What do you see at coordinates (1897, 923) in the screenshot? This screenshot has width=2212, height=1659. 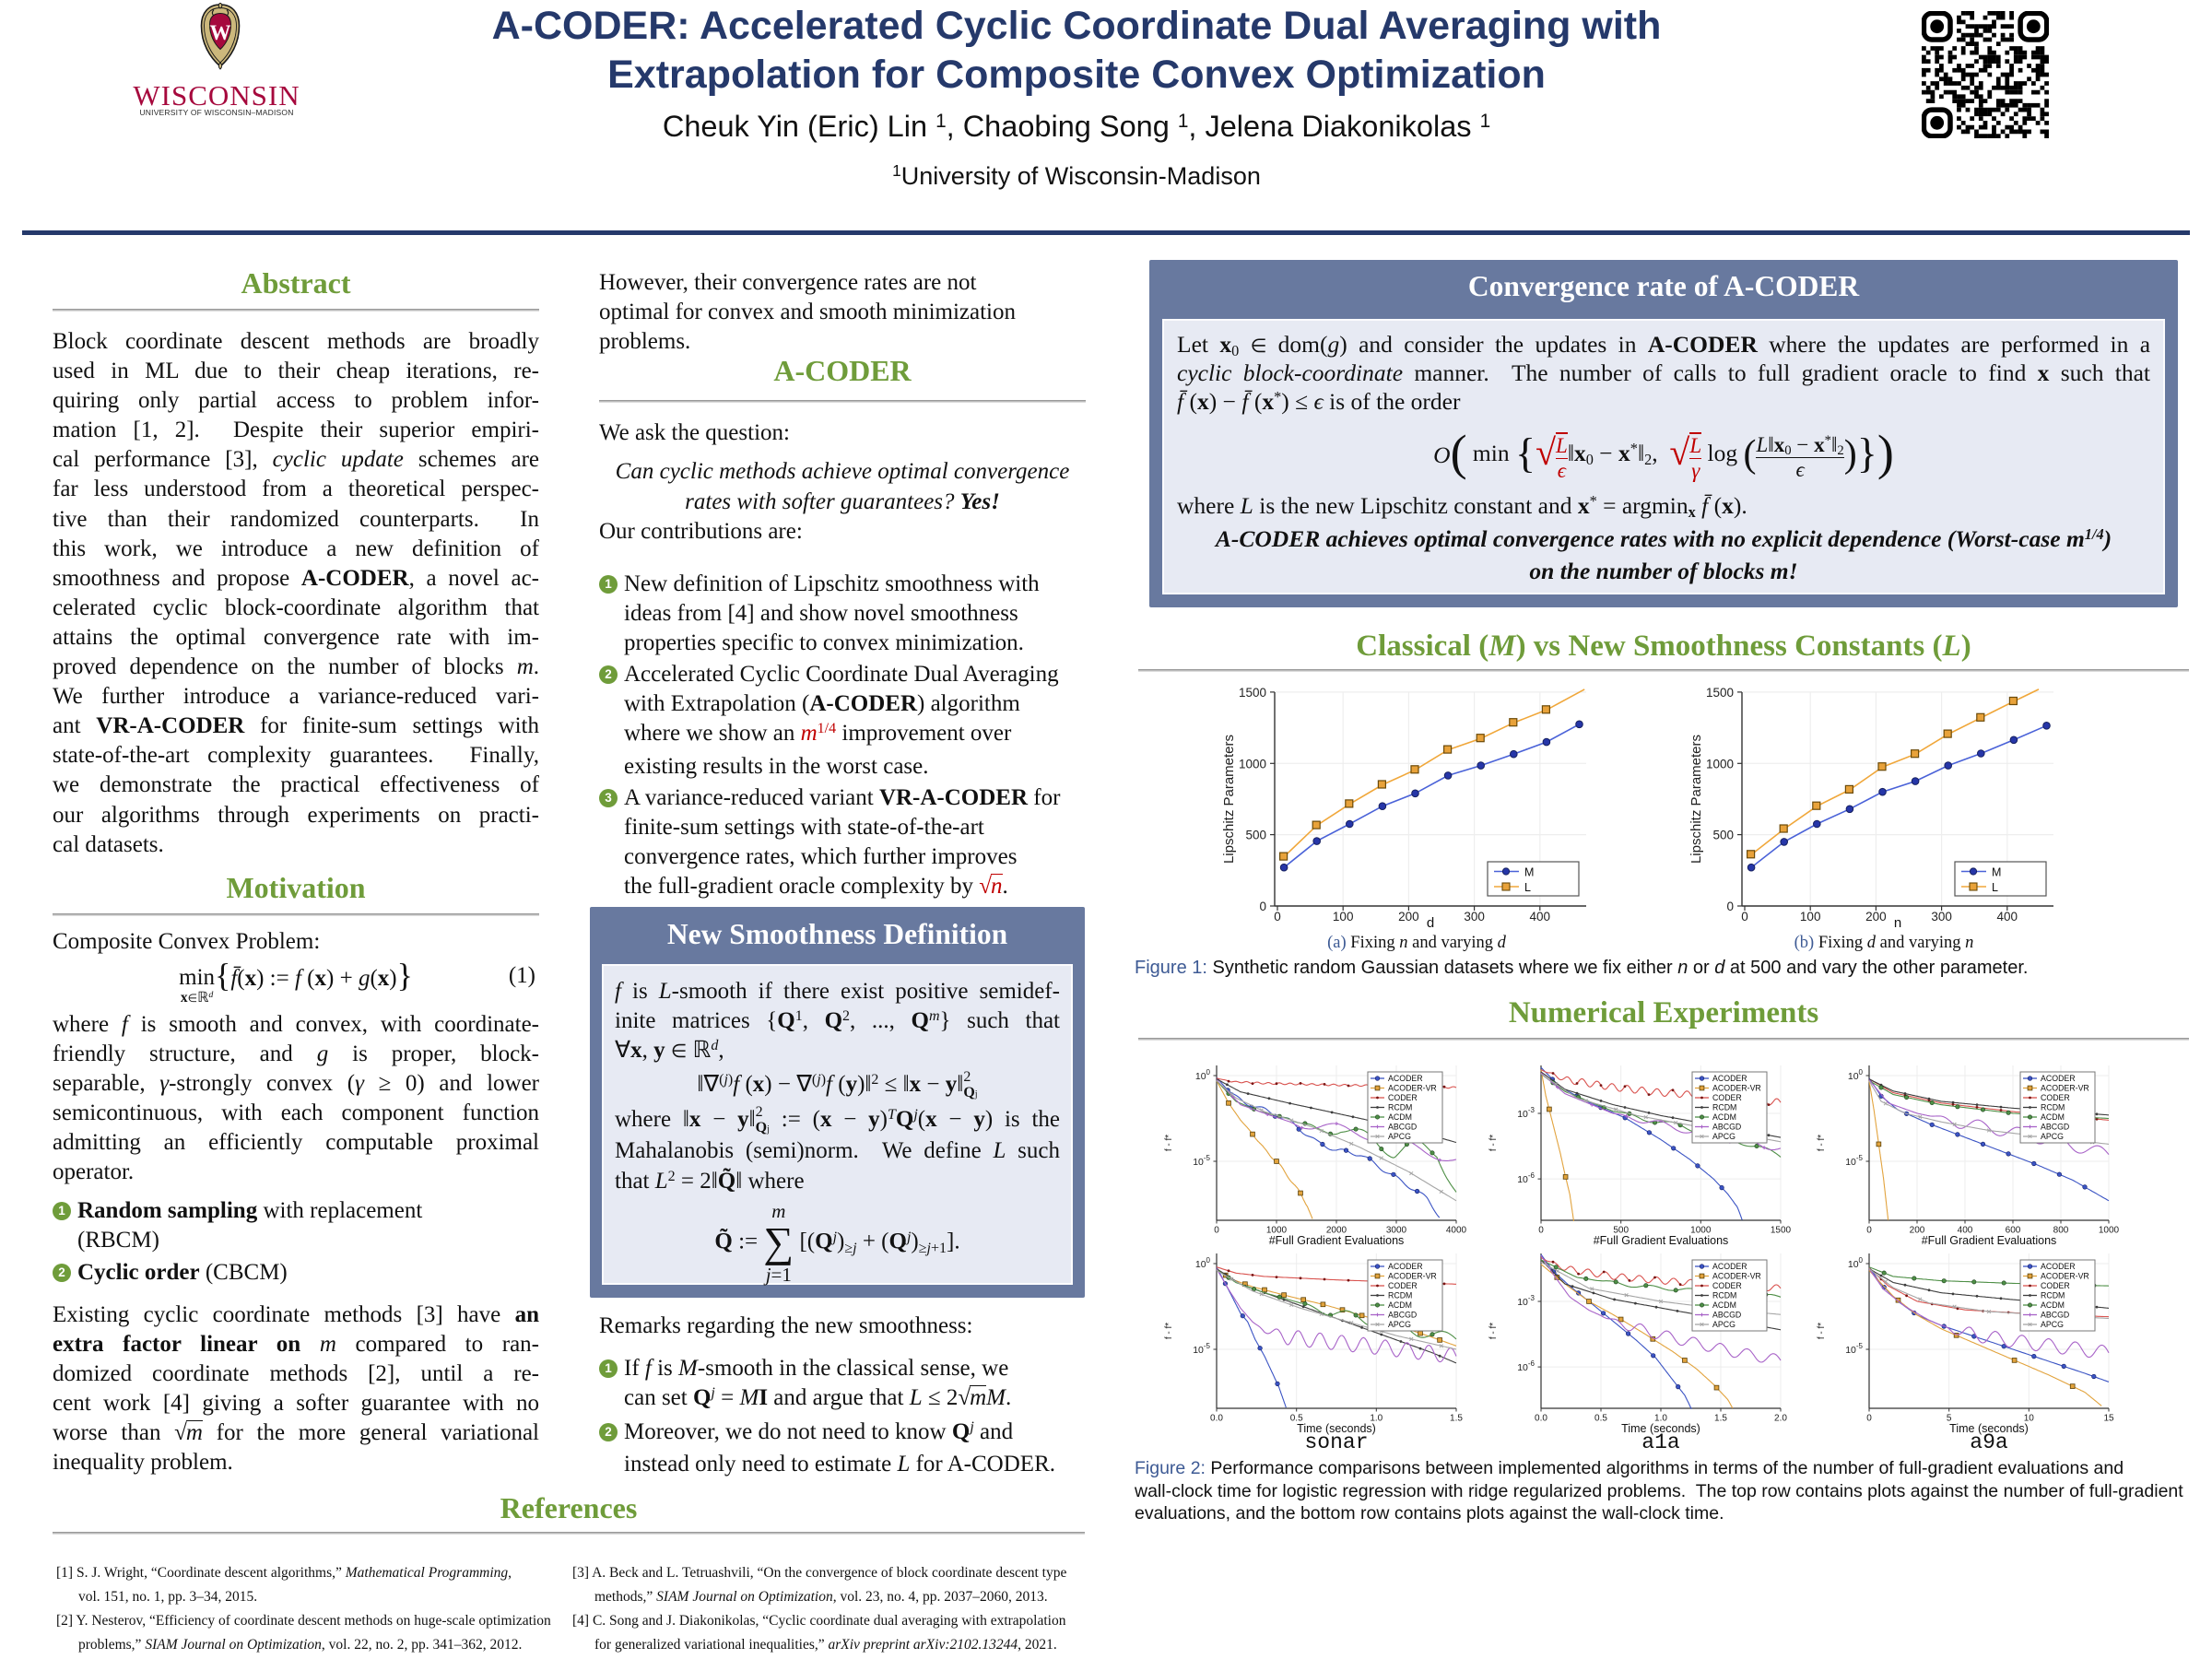 I see `svg-text: n` at bounding box center [1897, 923].